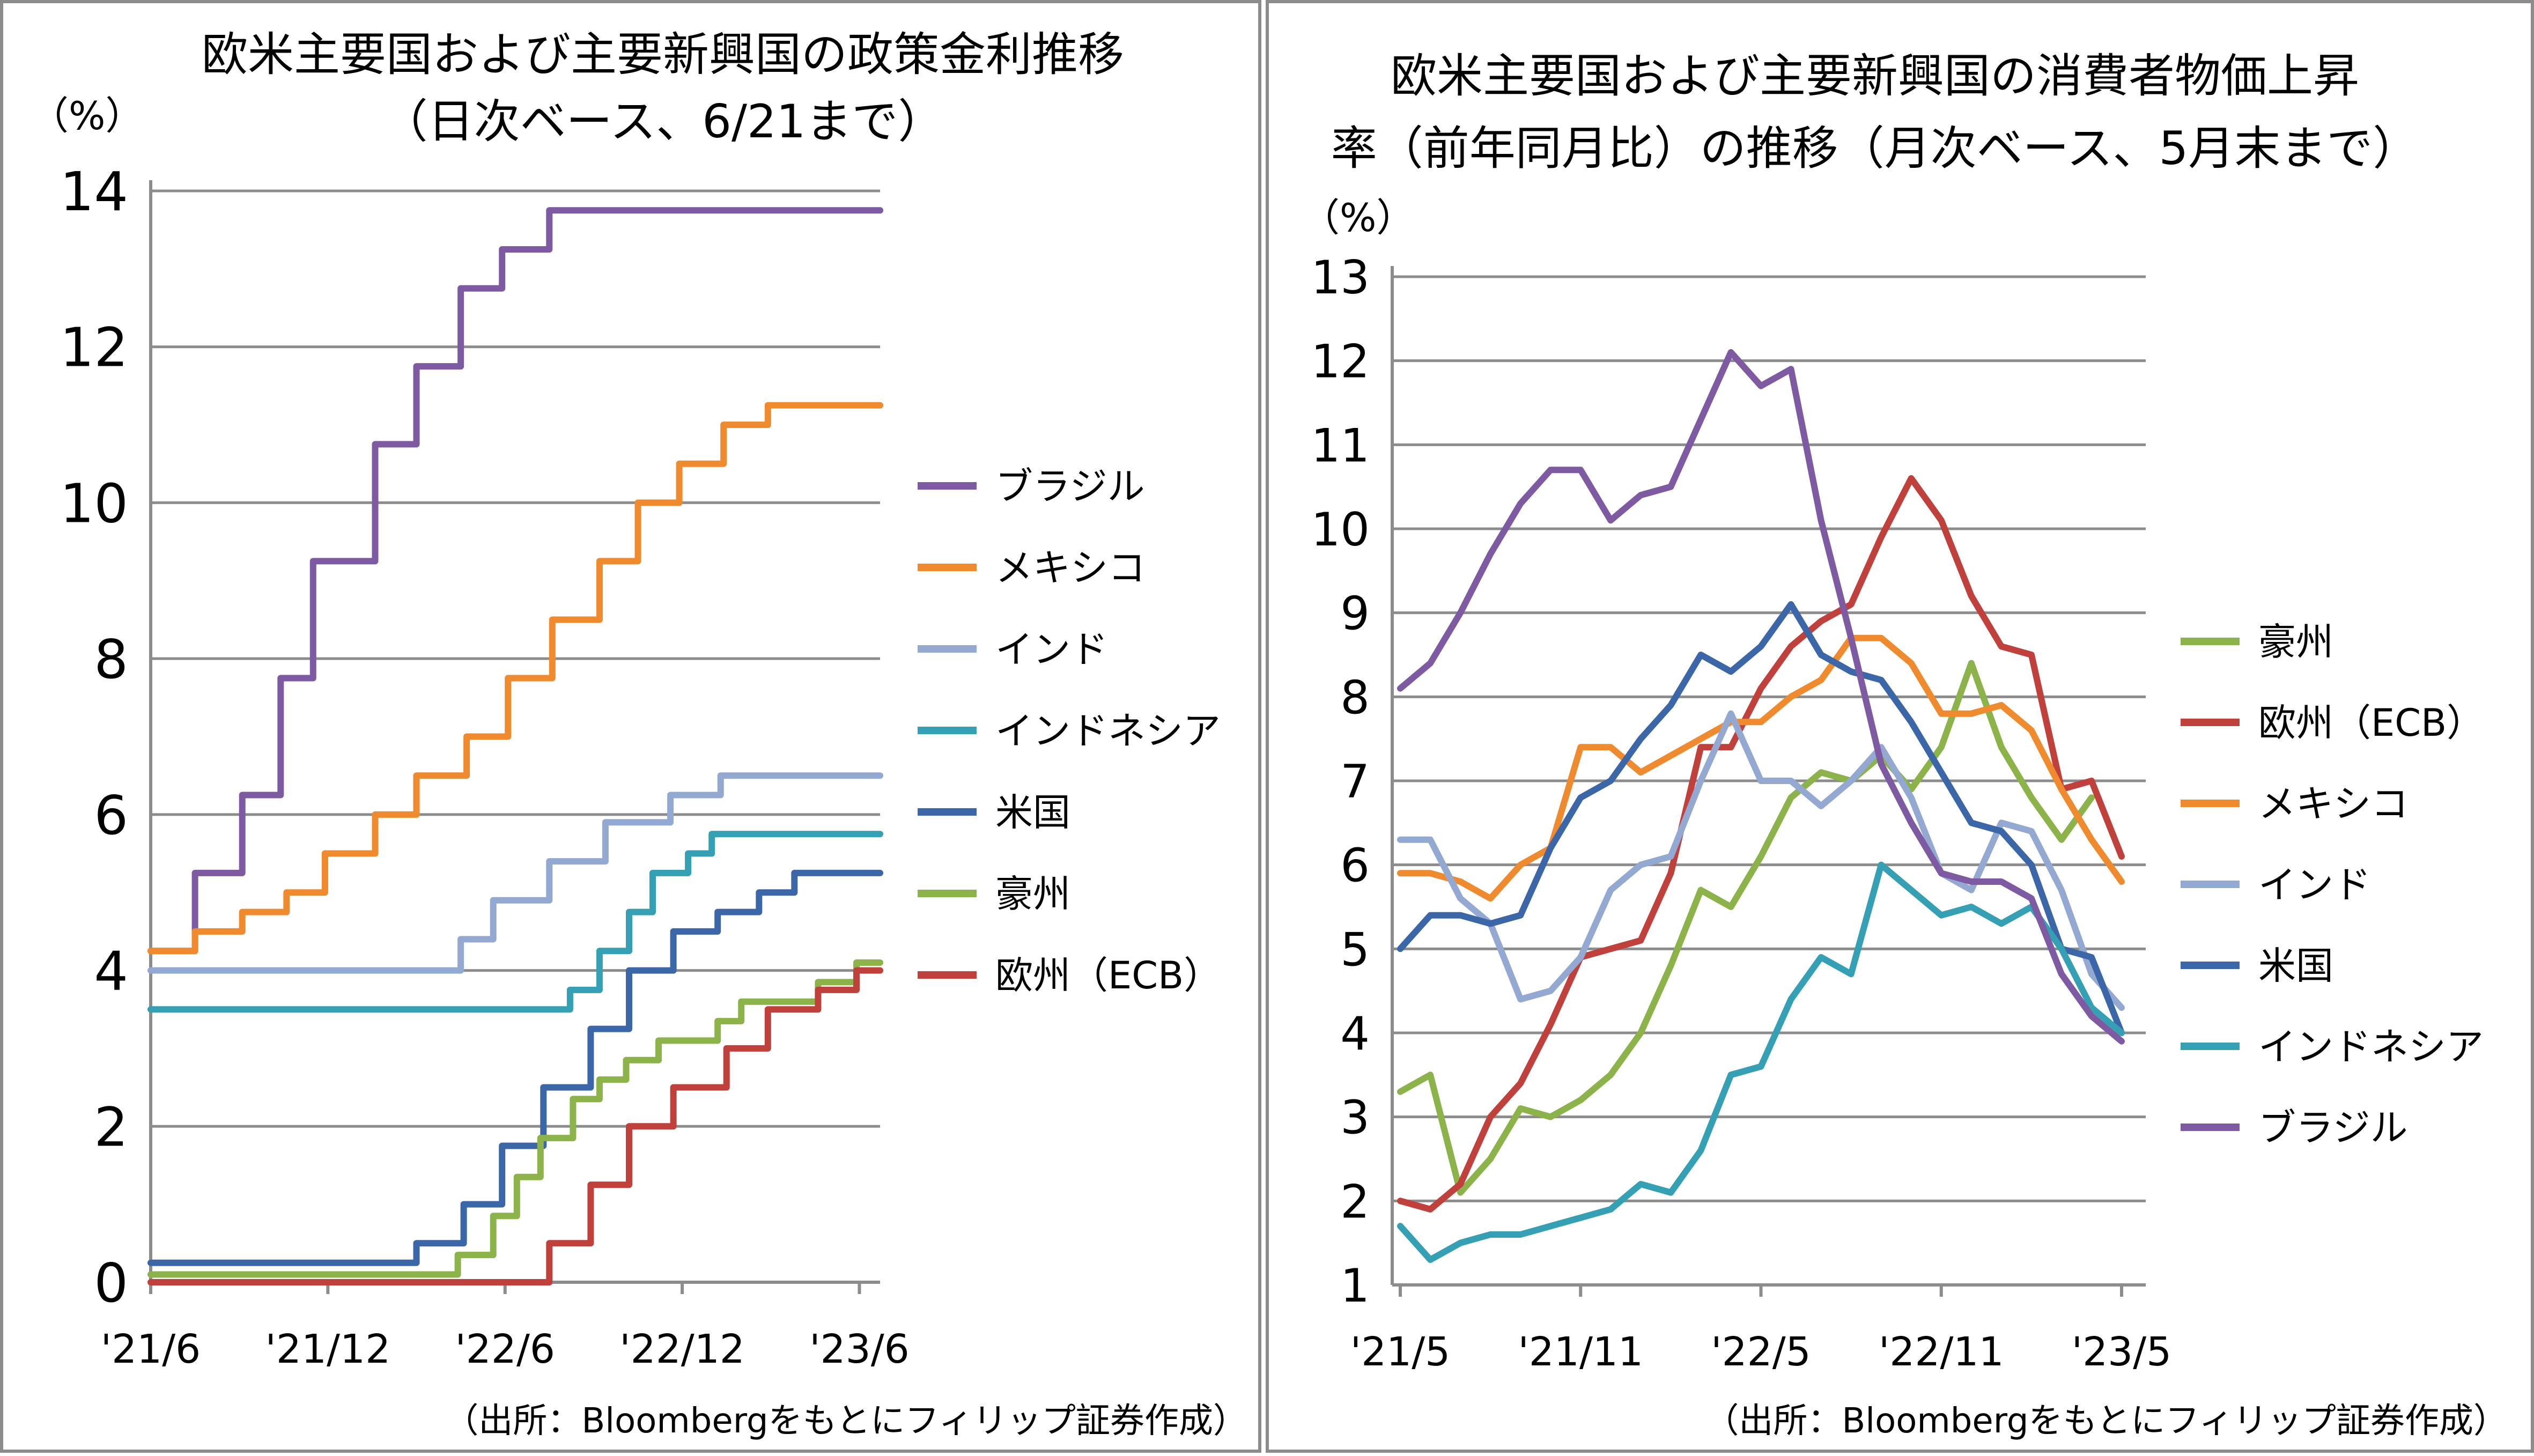 This screenshot has width=2534, height=1456. What do you see at coordinates (682, 1349) in the screenshot?
I see `x-tick-label: '22/12` at bounding box center [682, 1349].